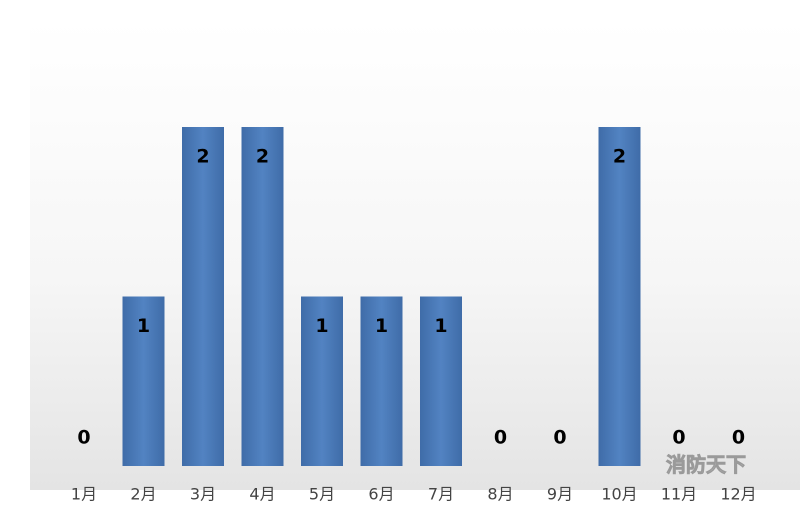 This screenshot has height=507, width=800. Describe the element at coordinates (381, 494) in the screenshot. I see `x-tick-label: 6月` at that location.